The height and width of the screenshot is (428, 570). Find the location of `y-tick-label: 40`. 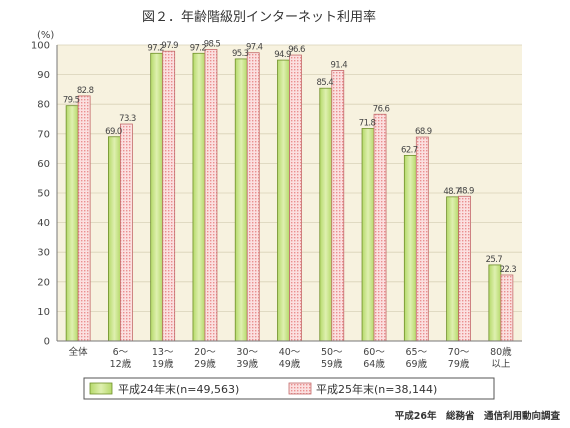

y-tick-label: 40 is located at coordinates (43, 223).